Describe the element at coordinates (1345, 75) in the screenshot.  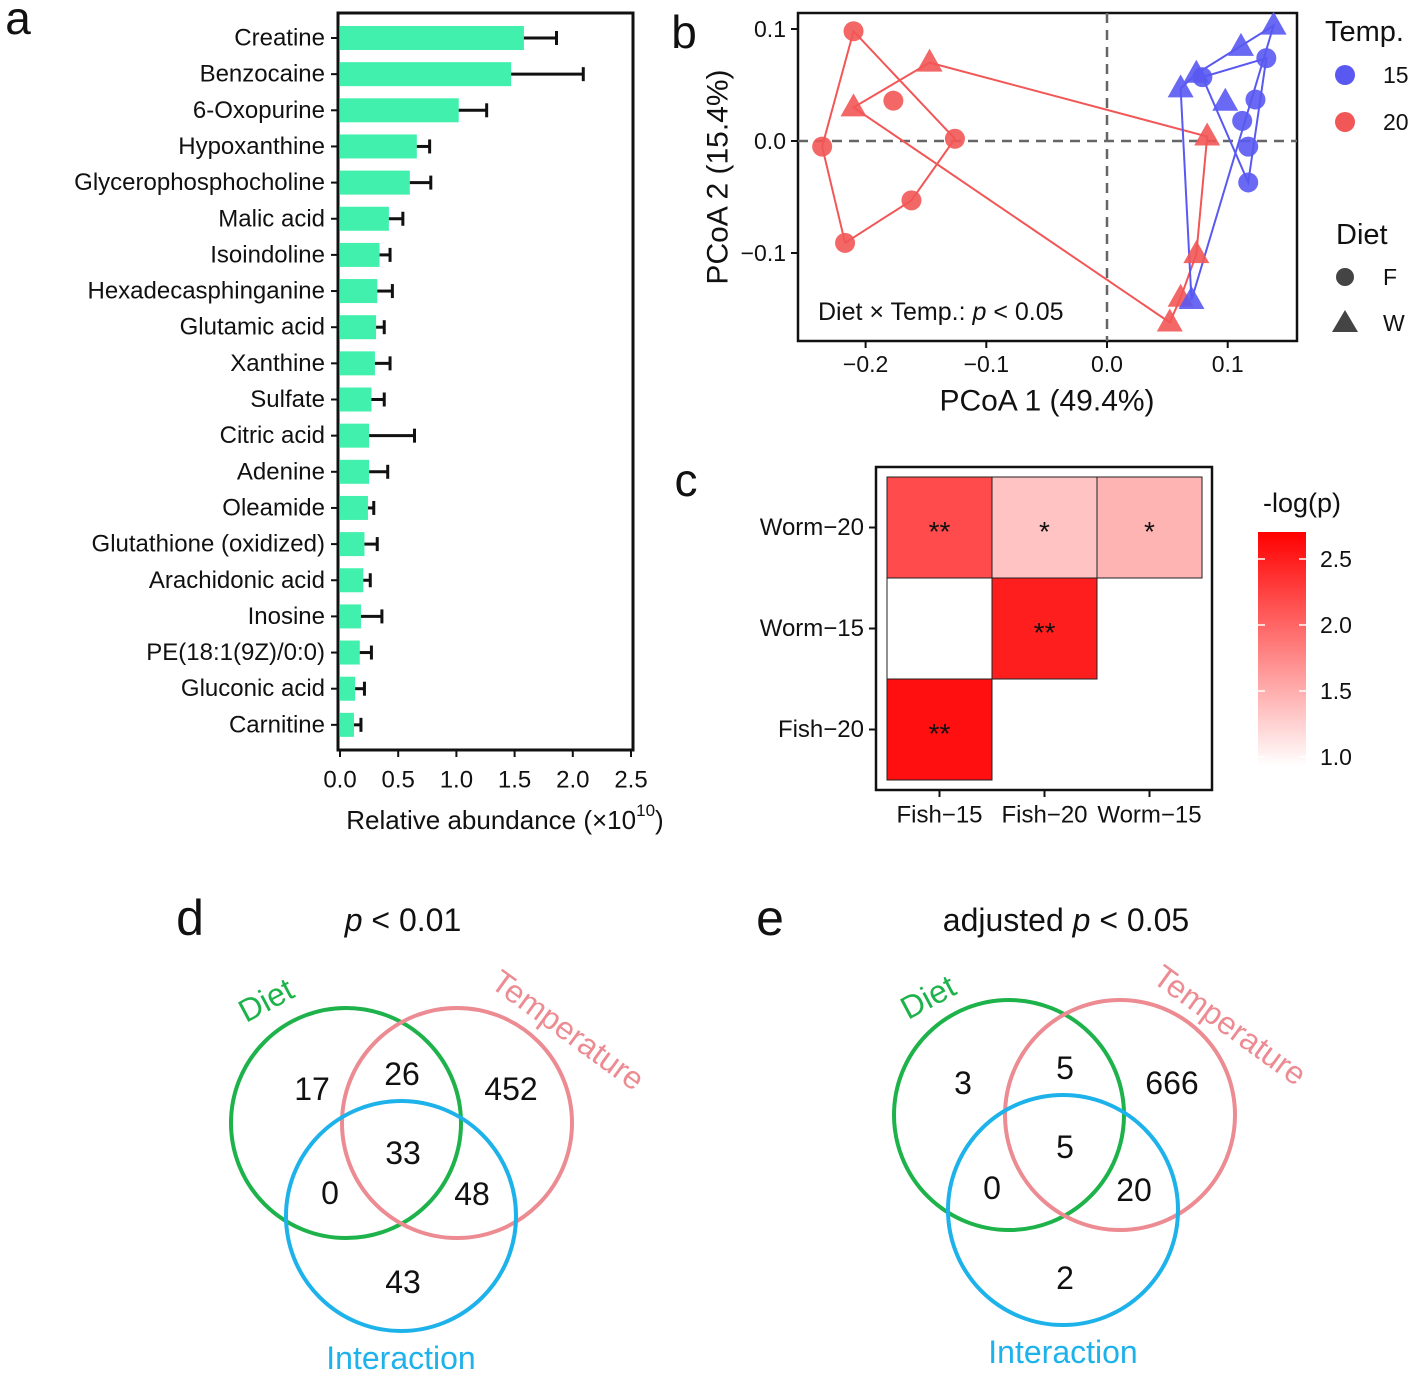
I see `legend-circle-icon` at that location.